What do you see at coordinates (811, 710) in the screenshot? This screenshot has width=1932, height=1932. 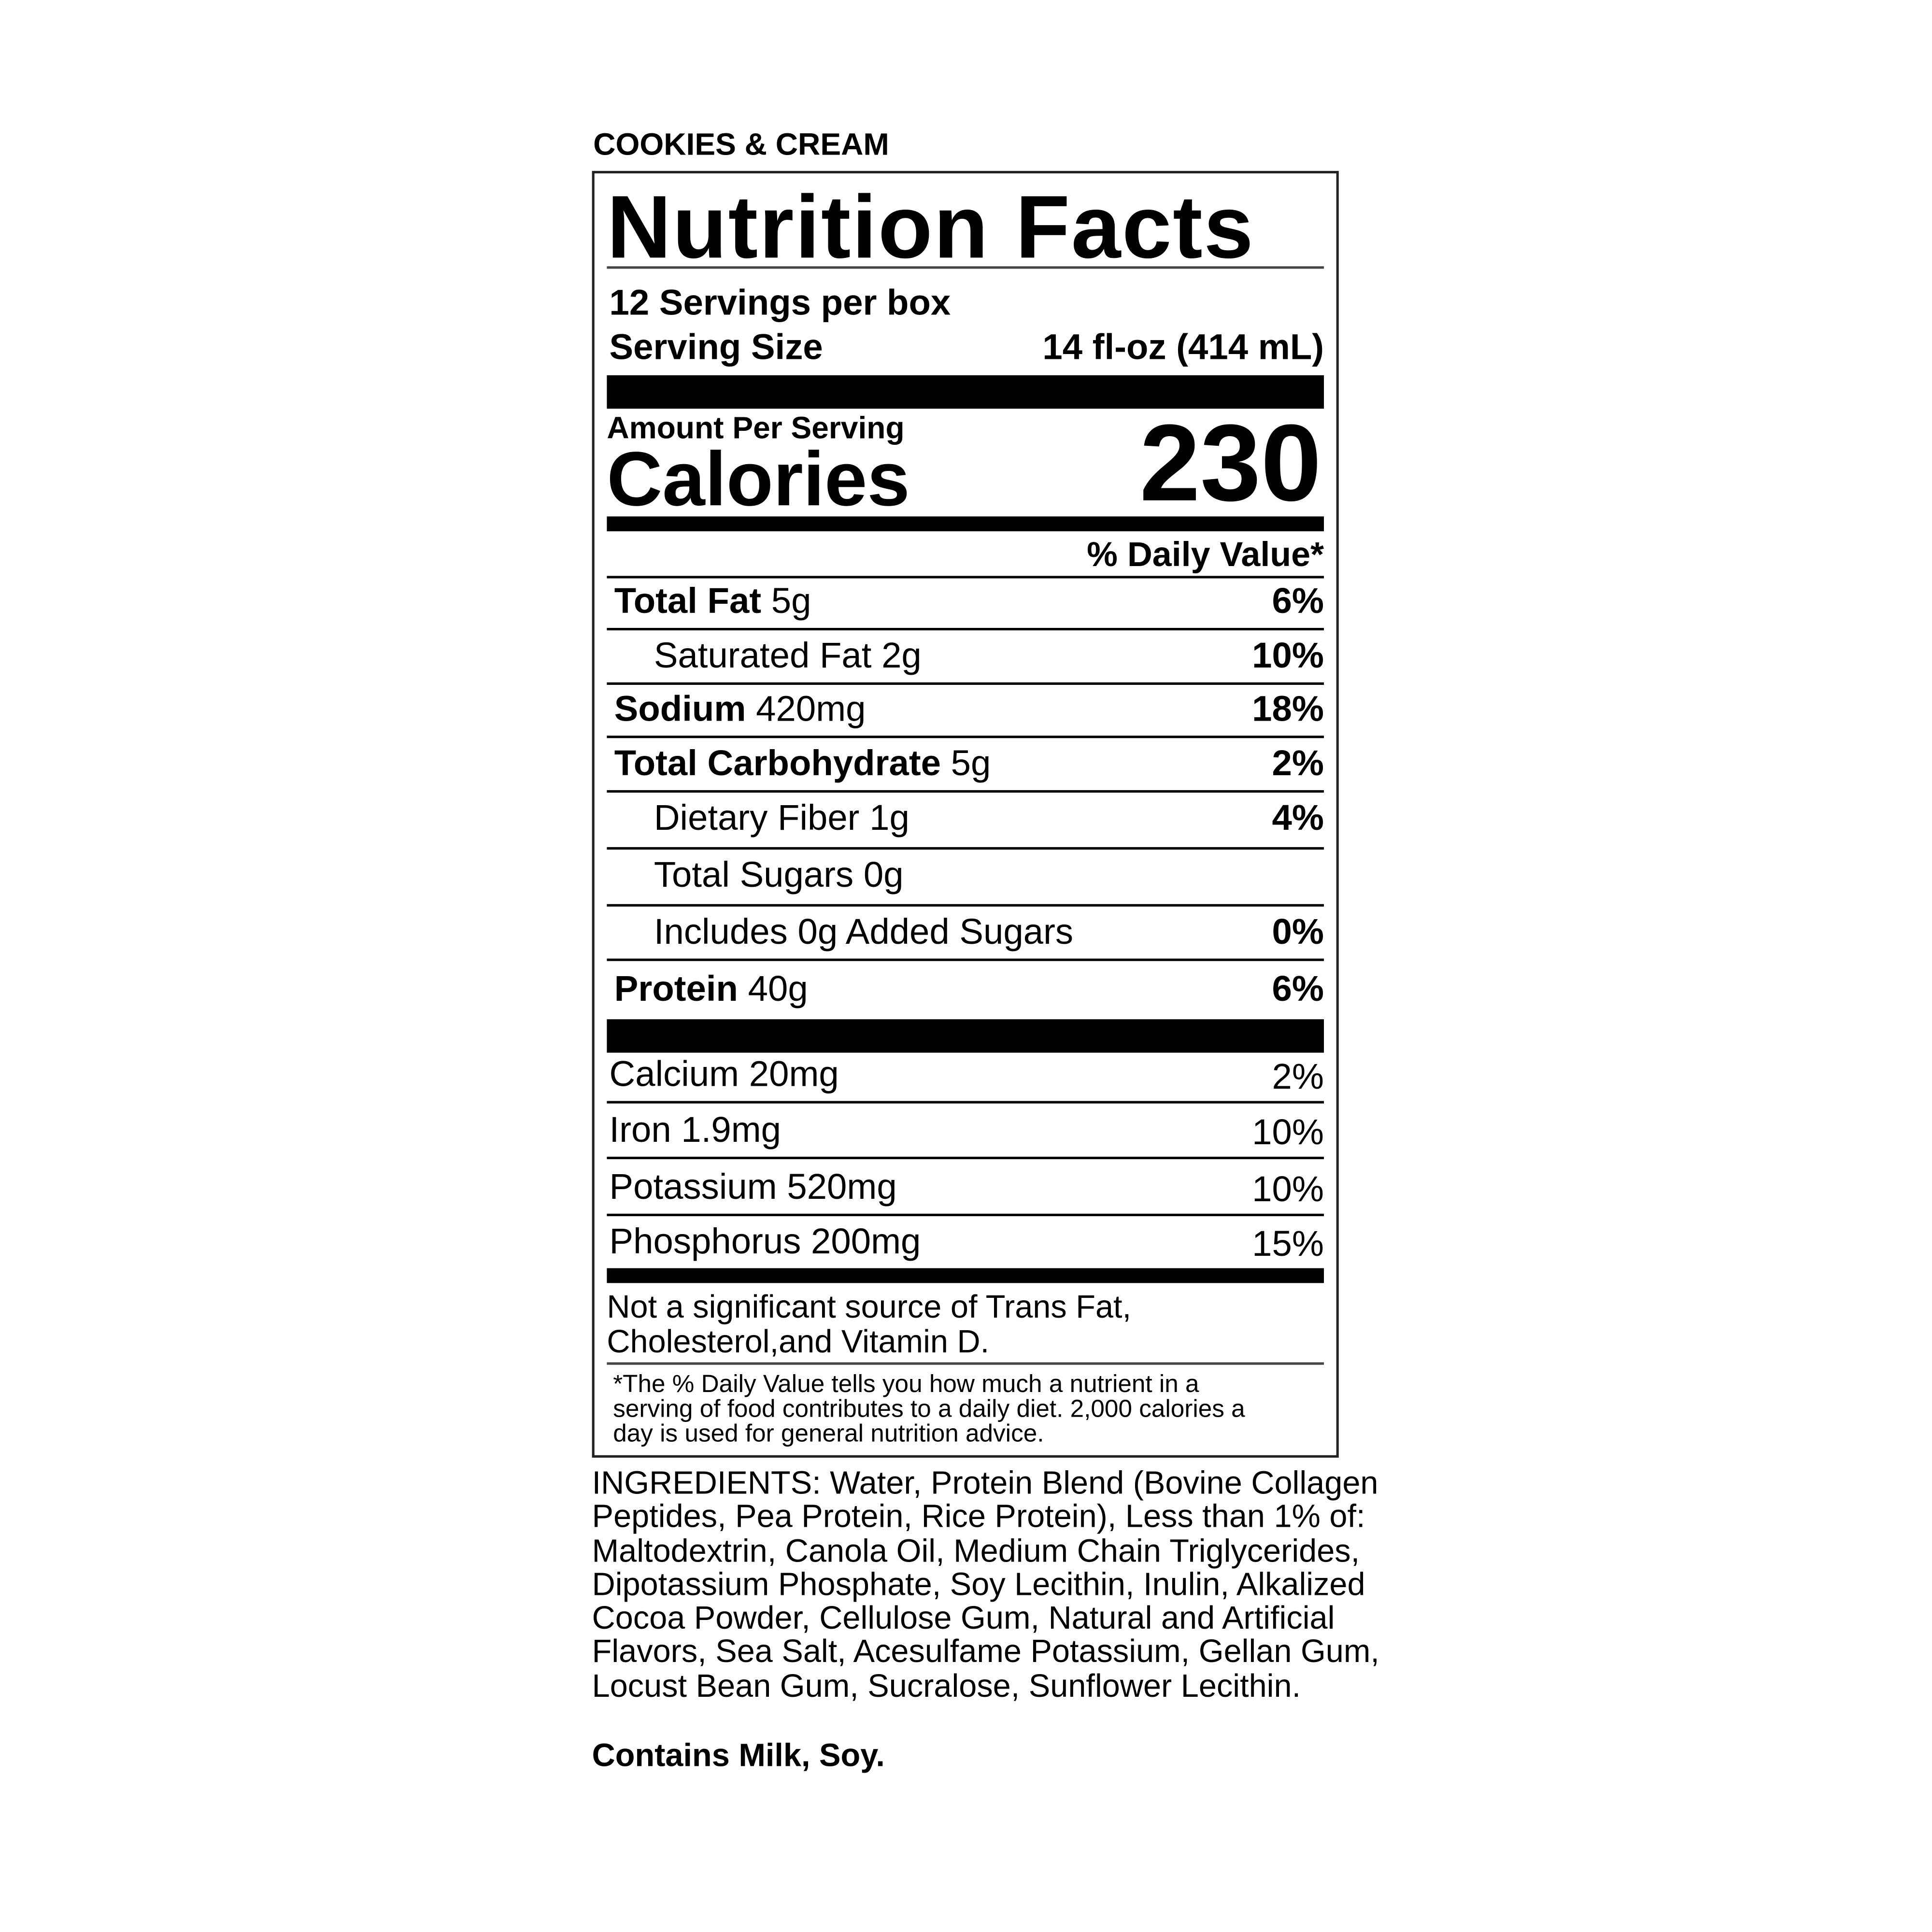 I see `nutrient-amount: 420mg` at bounding box center [811, 710].